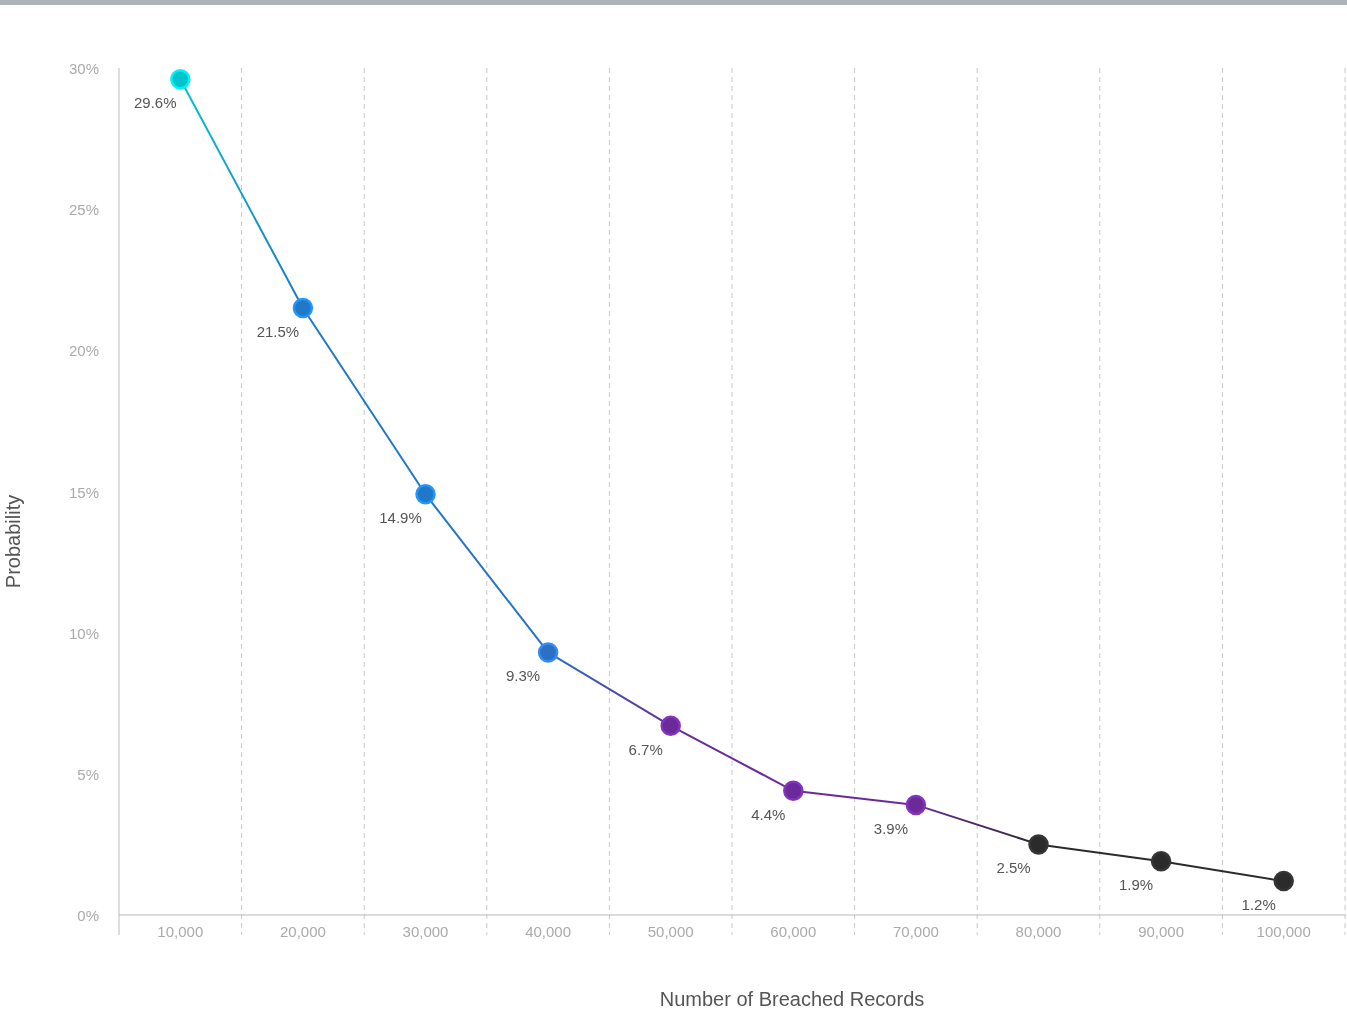  I want to click on data-label: 21.5%, so click(278, 331).